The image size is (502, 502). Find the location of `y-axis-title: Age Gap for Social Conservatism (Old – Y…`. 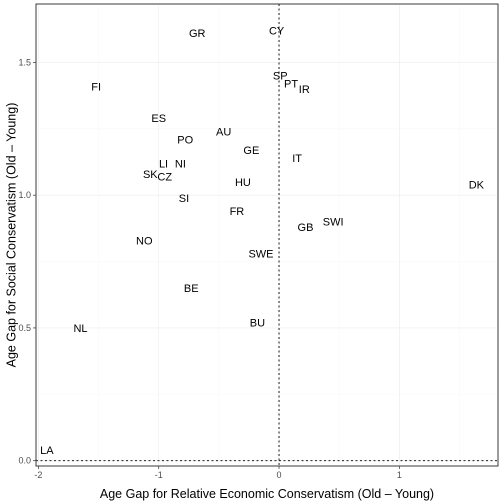

y-axis-title: Age Gap for Social Conservatism (Old – Y… is located at coordinates (11, 235).